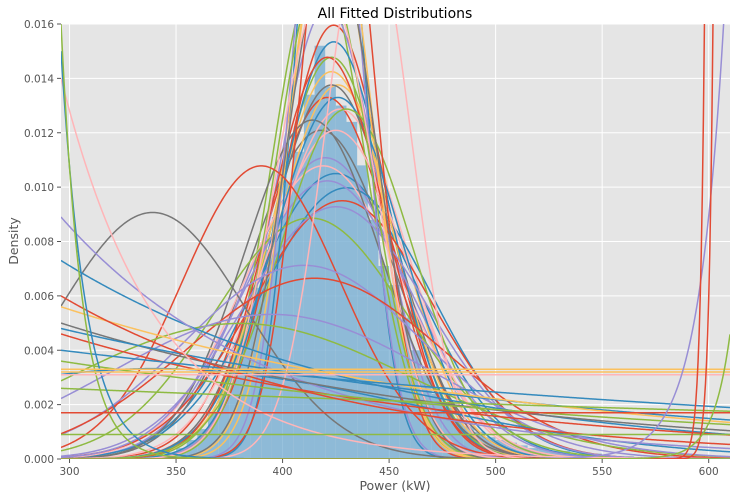 The image size is (740, 500). What do you see at coordinates (39, 406) in the screenshot?
I see `y-tick-label: 0.002` at bounding box center [39, 406].